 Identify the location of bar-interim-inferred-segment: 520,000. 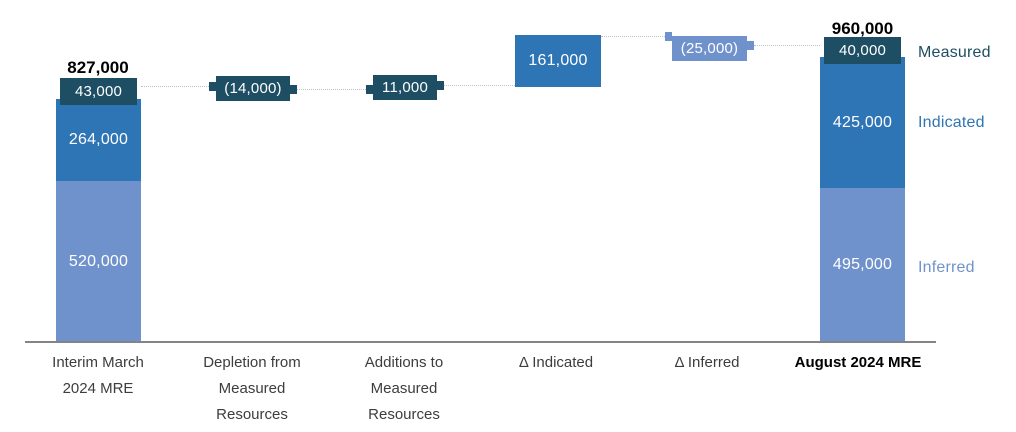
(98, 261).